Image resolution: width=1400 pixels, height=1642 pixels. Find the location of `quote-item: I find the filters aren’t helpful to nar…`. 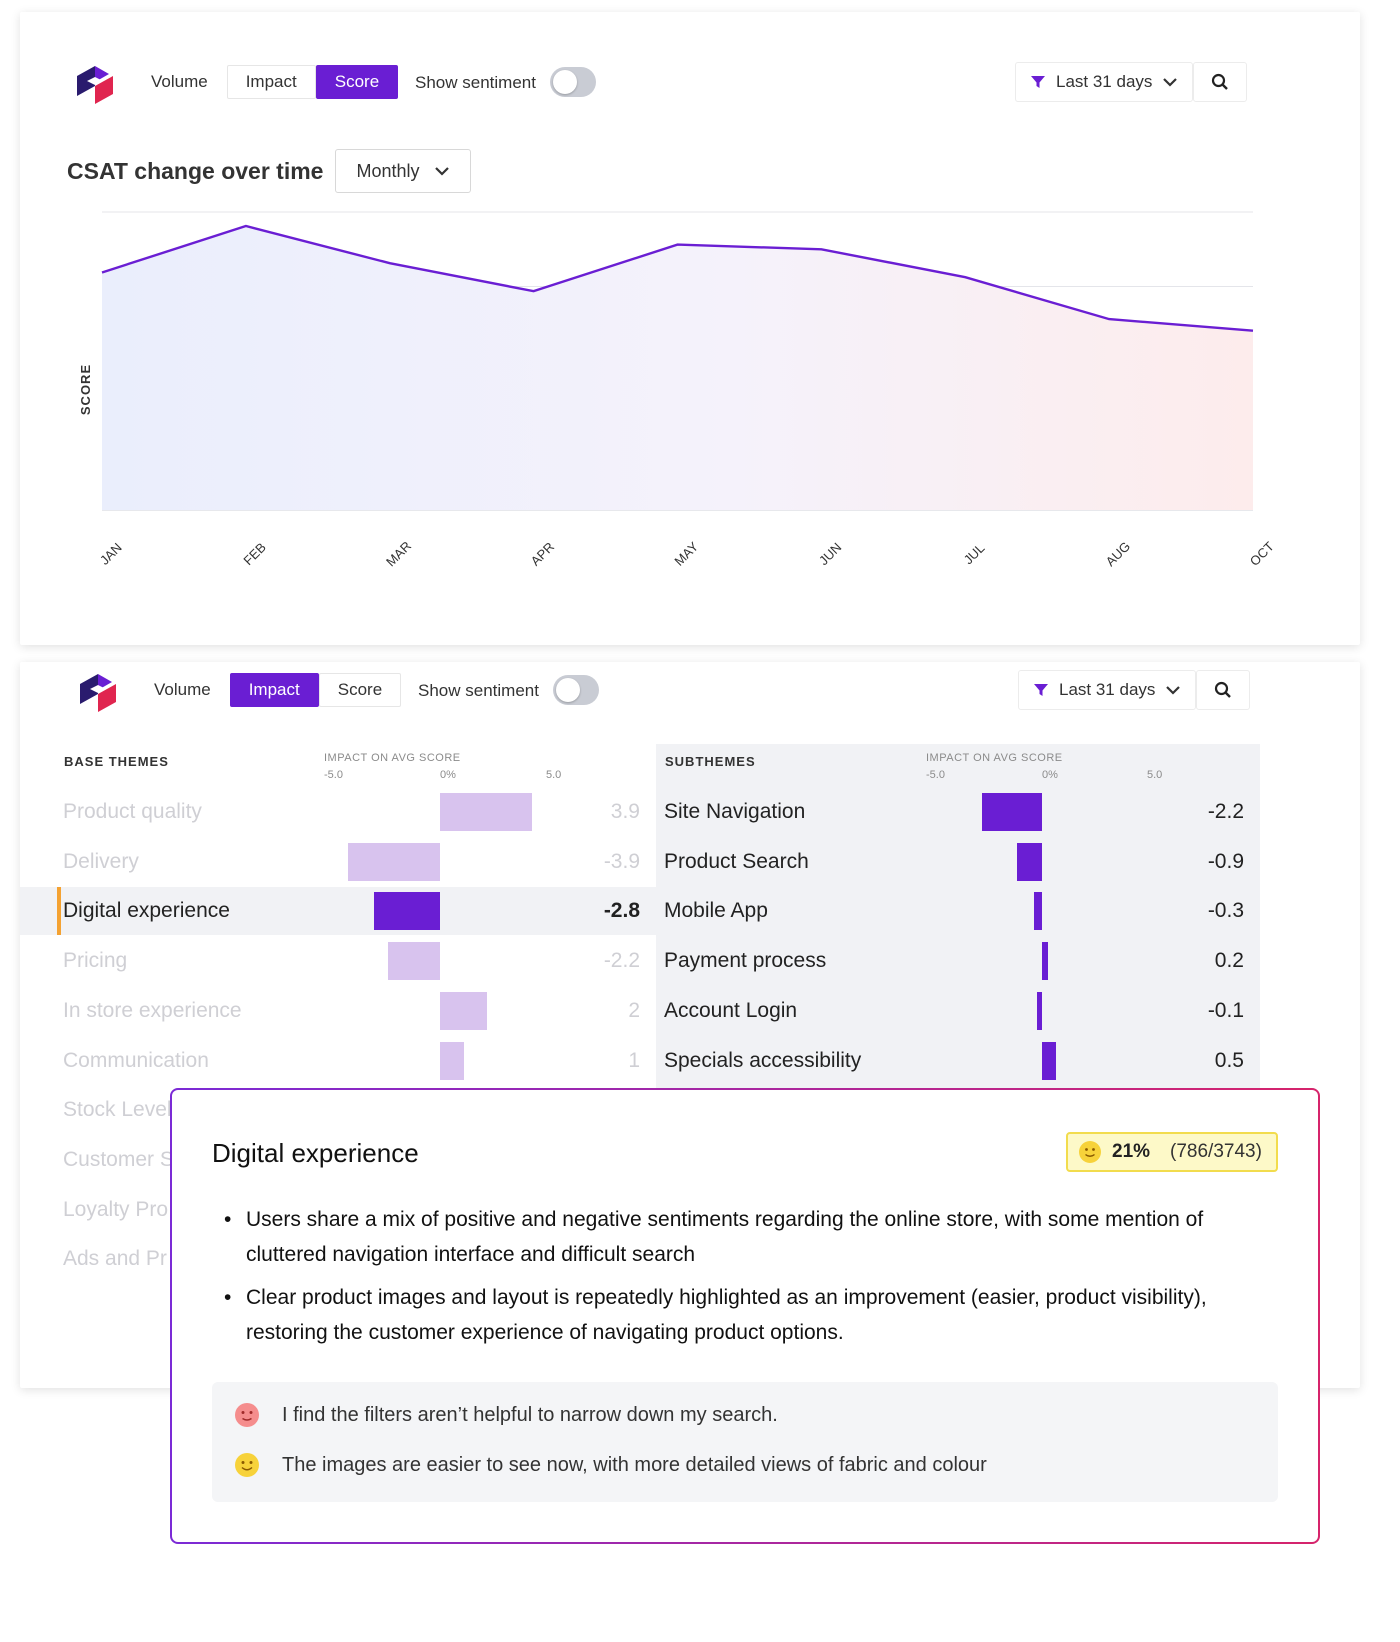

quote-item: I find the filters aren’t helpful to nar… is located at coordinates (506, 1415).